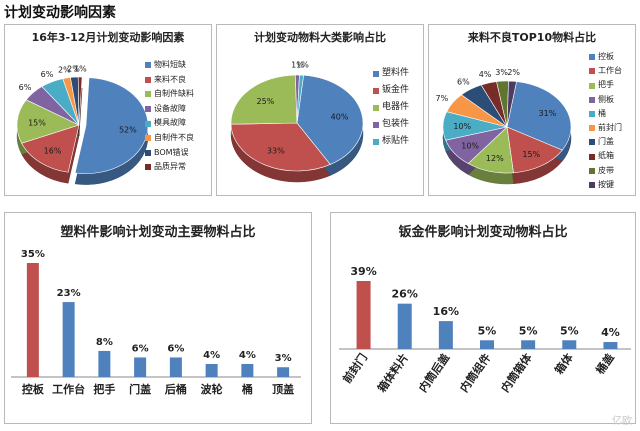 This screenshot has height=431, width=640. Describe the element at coordinates (80, 68) in the screenshot. I see `pie-data-label: 1%` at that location.